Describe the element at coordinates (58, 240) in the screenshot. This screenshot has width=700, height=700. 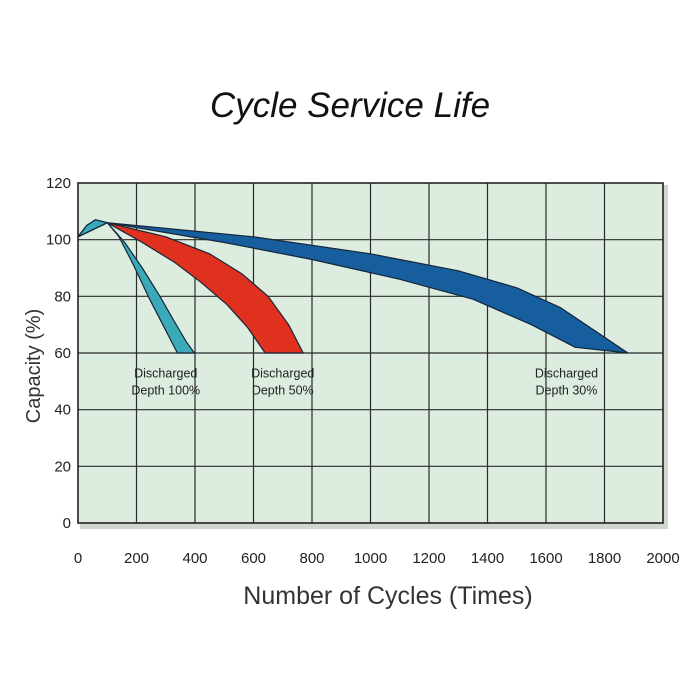
I see `y-tick-label: 100` at that location.